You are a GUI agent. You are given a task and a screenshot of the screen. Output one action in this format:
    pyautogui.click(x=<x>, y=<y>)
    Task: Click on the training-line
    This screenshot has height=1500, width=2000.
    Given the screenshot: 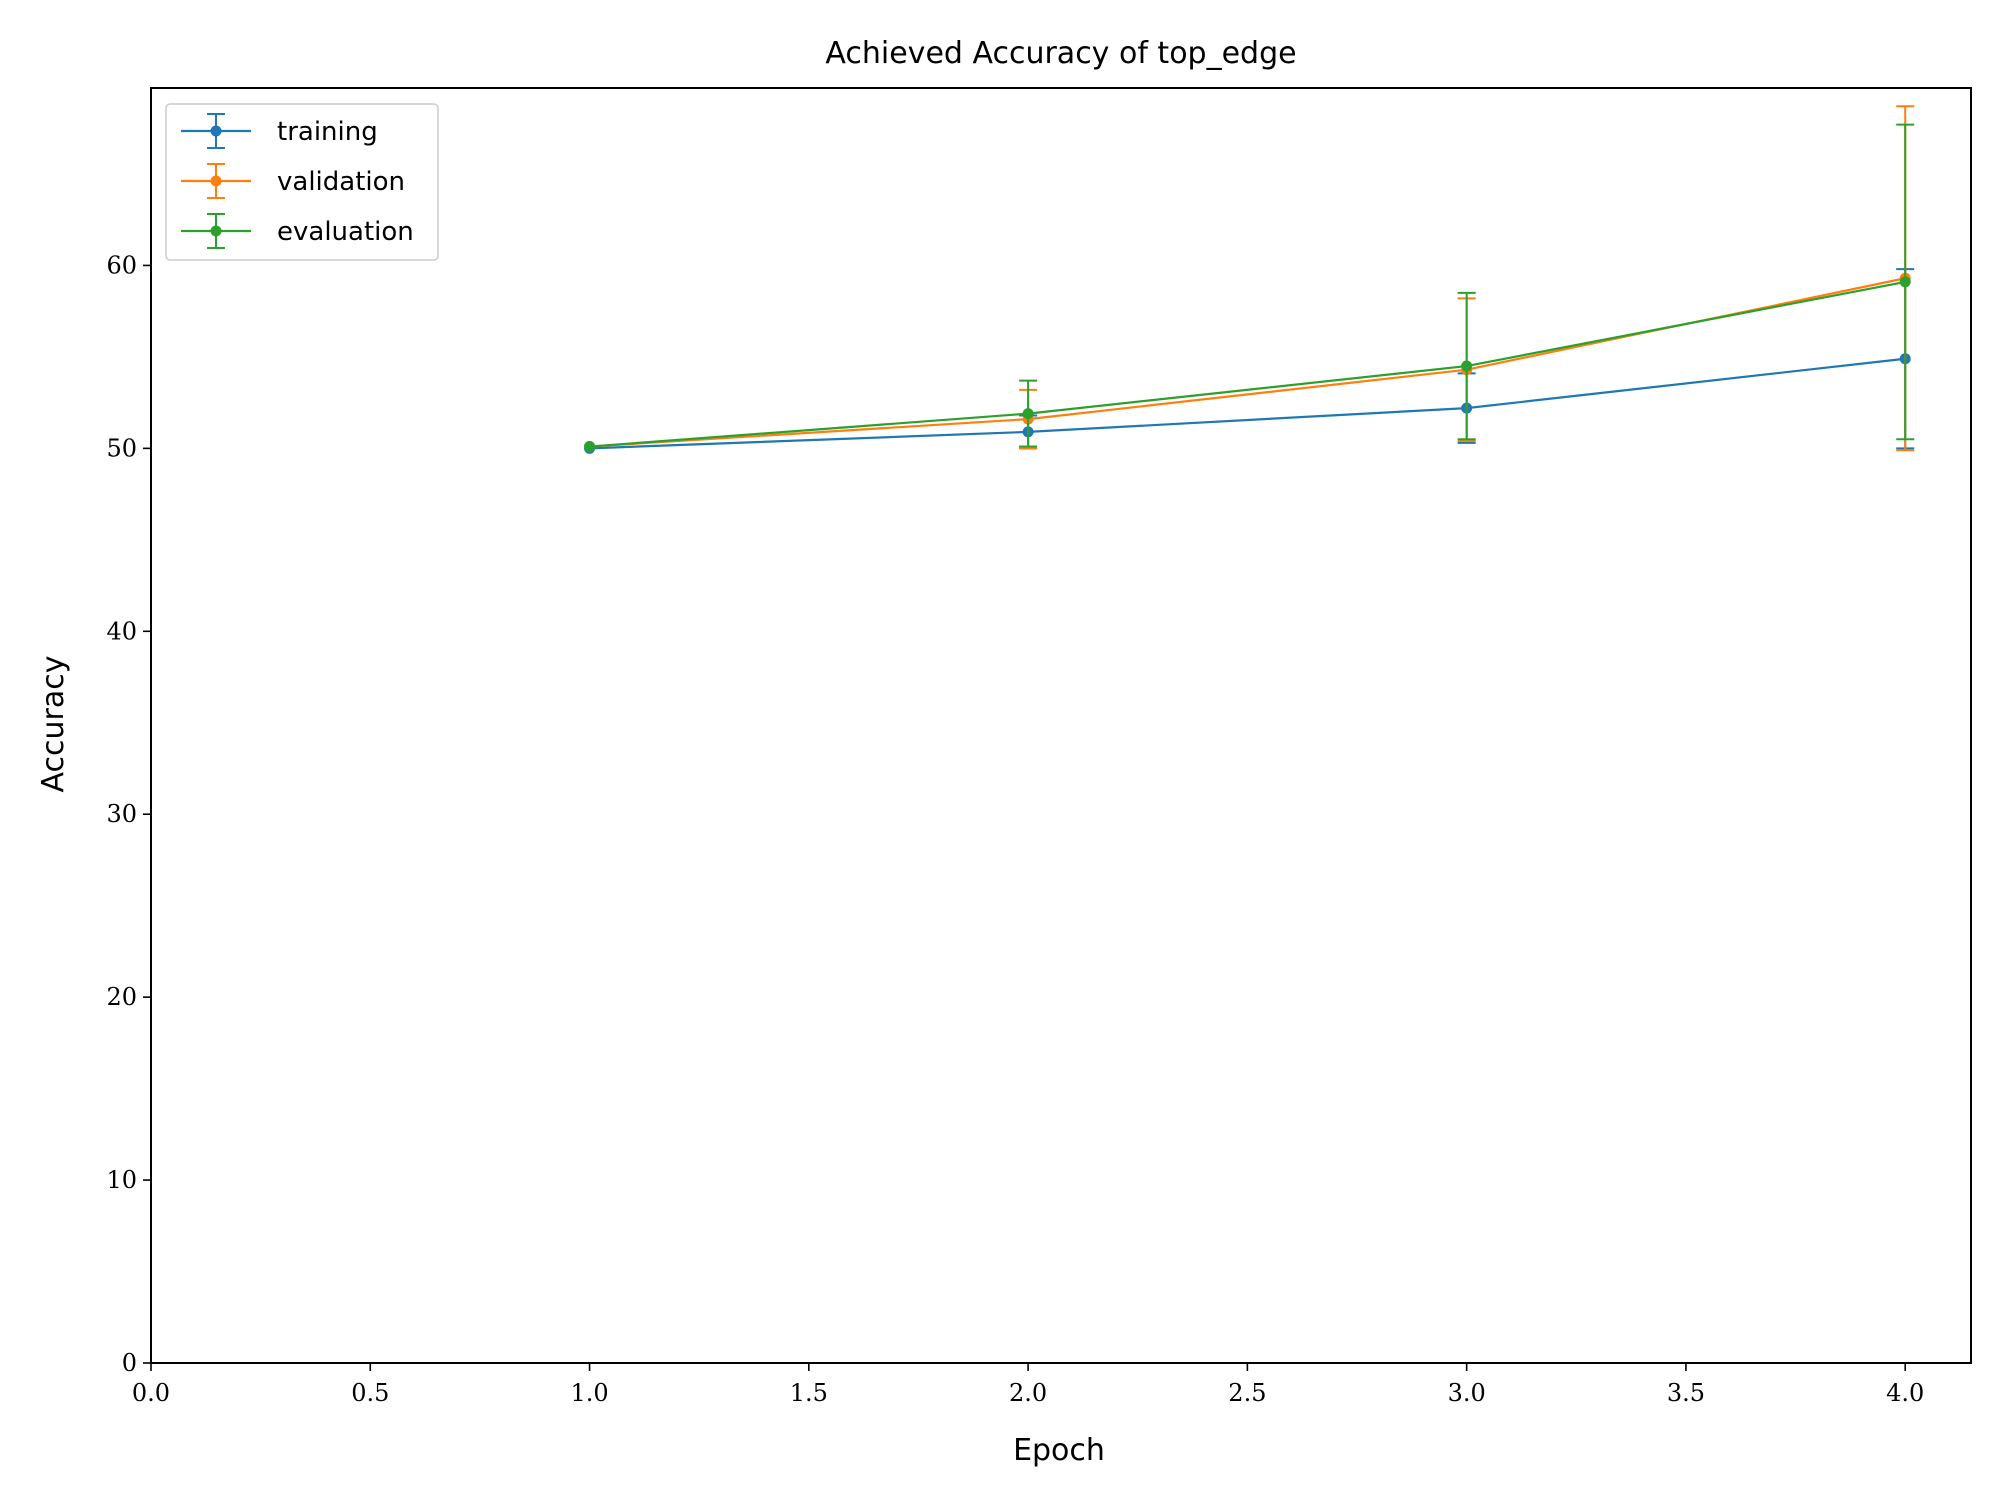 What is the action you would take?
    pyautogui.click(x=1247, y=403)
    